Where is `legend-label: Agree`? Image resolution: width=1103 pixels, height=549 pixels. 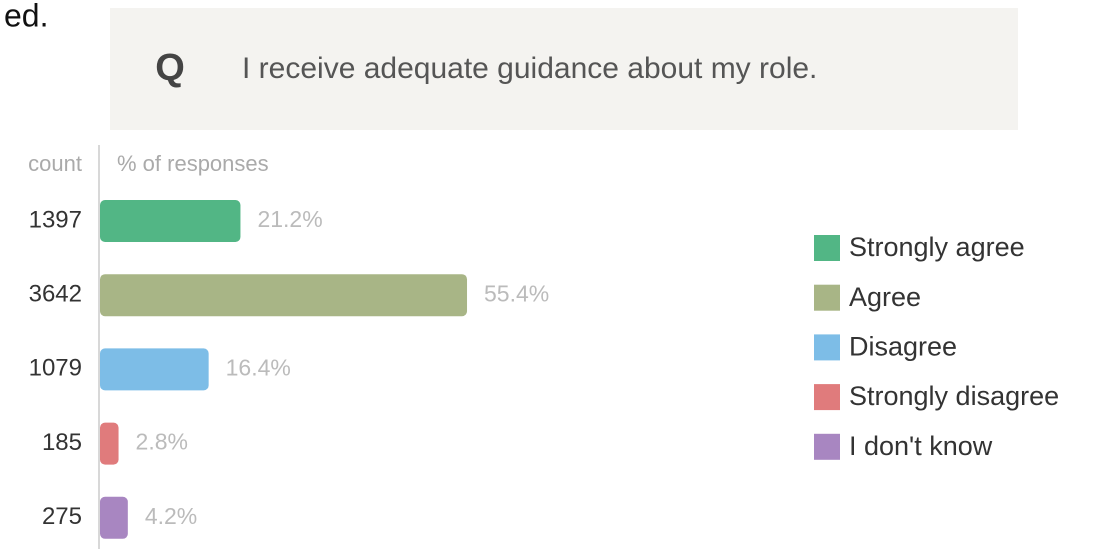
legend-label: Agree is located at coordinates (885, 297).